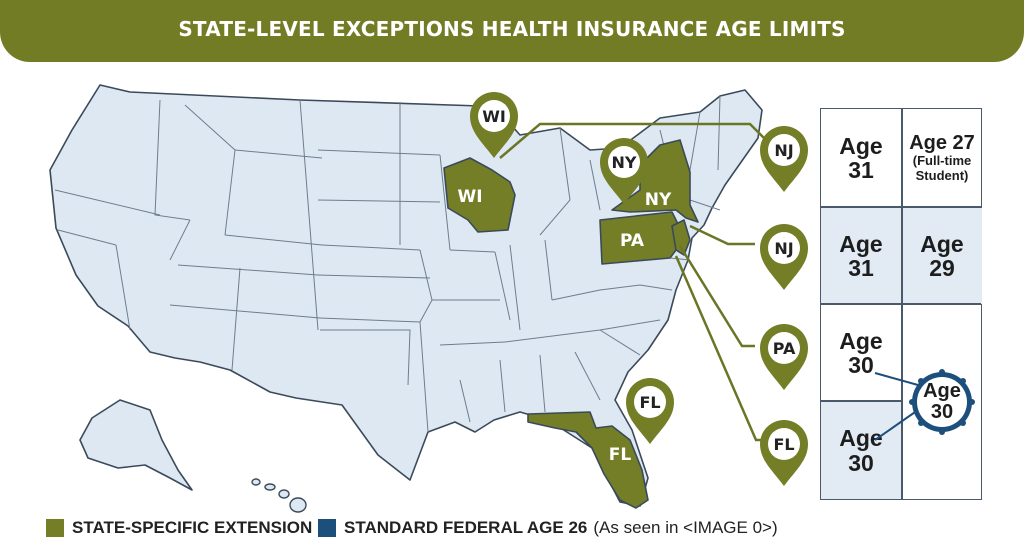  I want to click on cell-r2c1: Age 31, so click(861, 256).